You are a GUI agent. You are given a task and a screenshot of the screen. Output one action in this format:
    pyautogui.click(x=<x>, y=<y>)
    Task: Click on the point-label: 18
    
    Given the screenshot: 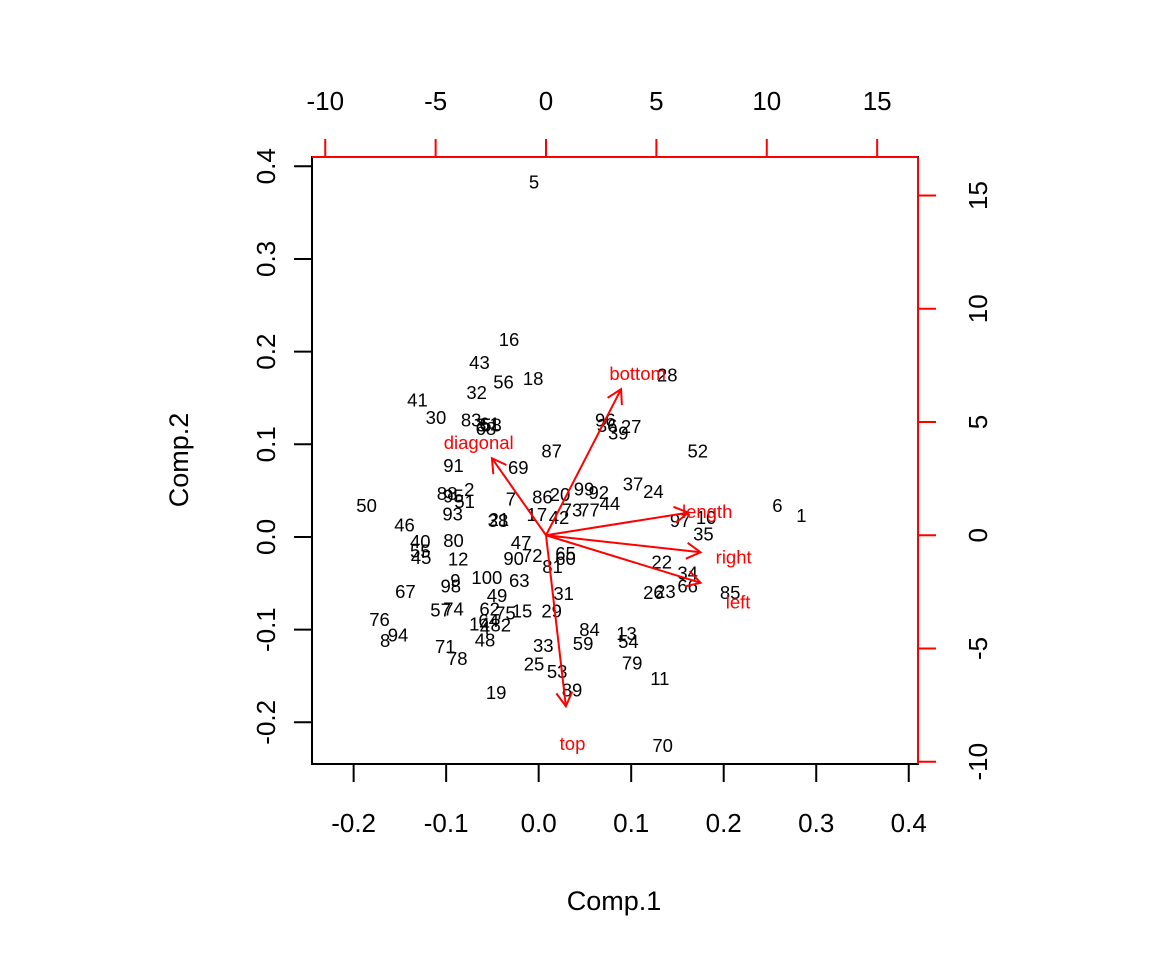 What is the action you would take?
    pyautogui.click(x=533, y=378)
    